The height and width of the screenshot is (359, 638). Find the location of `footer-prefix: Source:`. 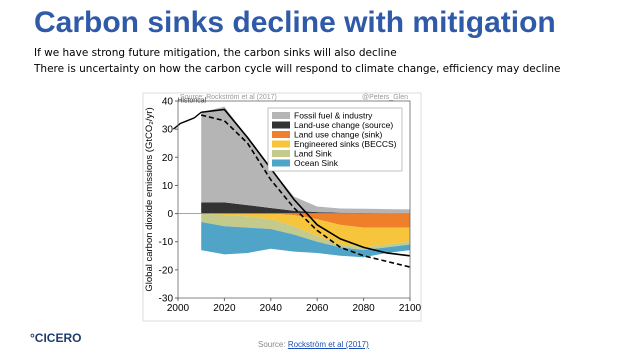

footer-prefix: Source: is located at coordinates (272, 344).